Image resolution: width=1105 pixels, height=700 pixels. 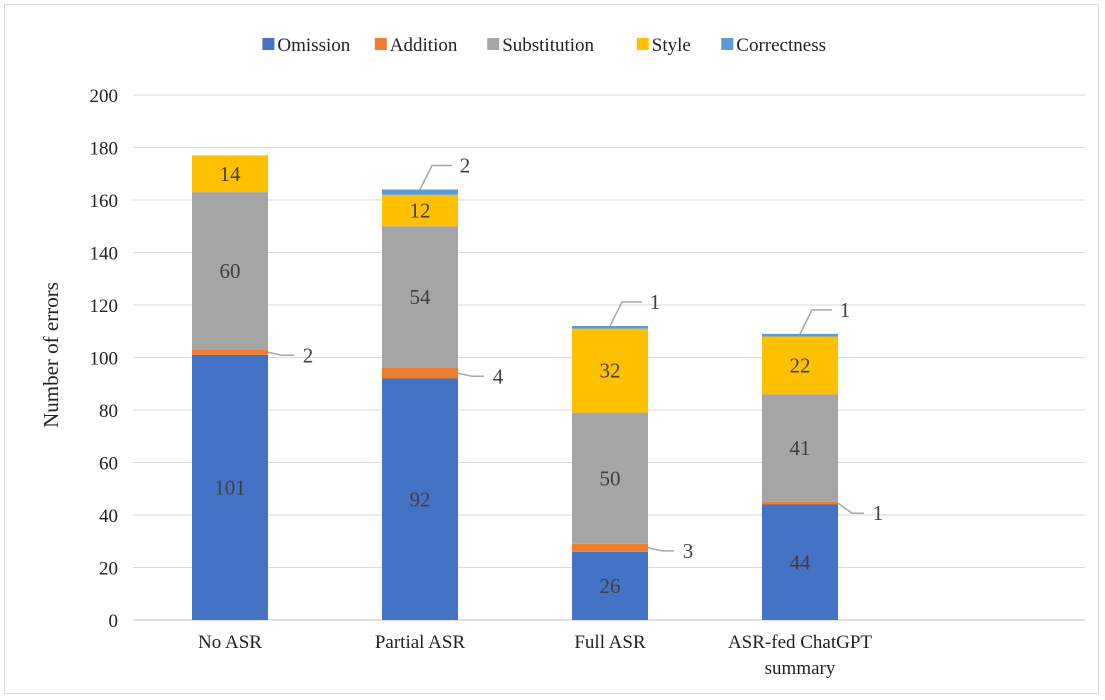 I want to click on y-tick-label: 40, so click(x=108, y=516).